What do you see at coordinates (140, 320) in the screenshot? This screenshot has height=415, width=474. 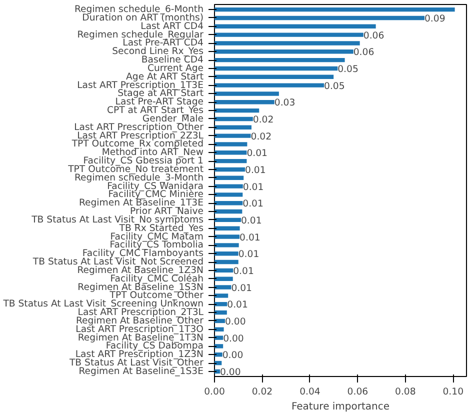 I see `y-tick-label: Regimen At Baseline_Other` at bounding box center [140, 320].